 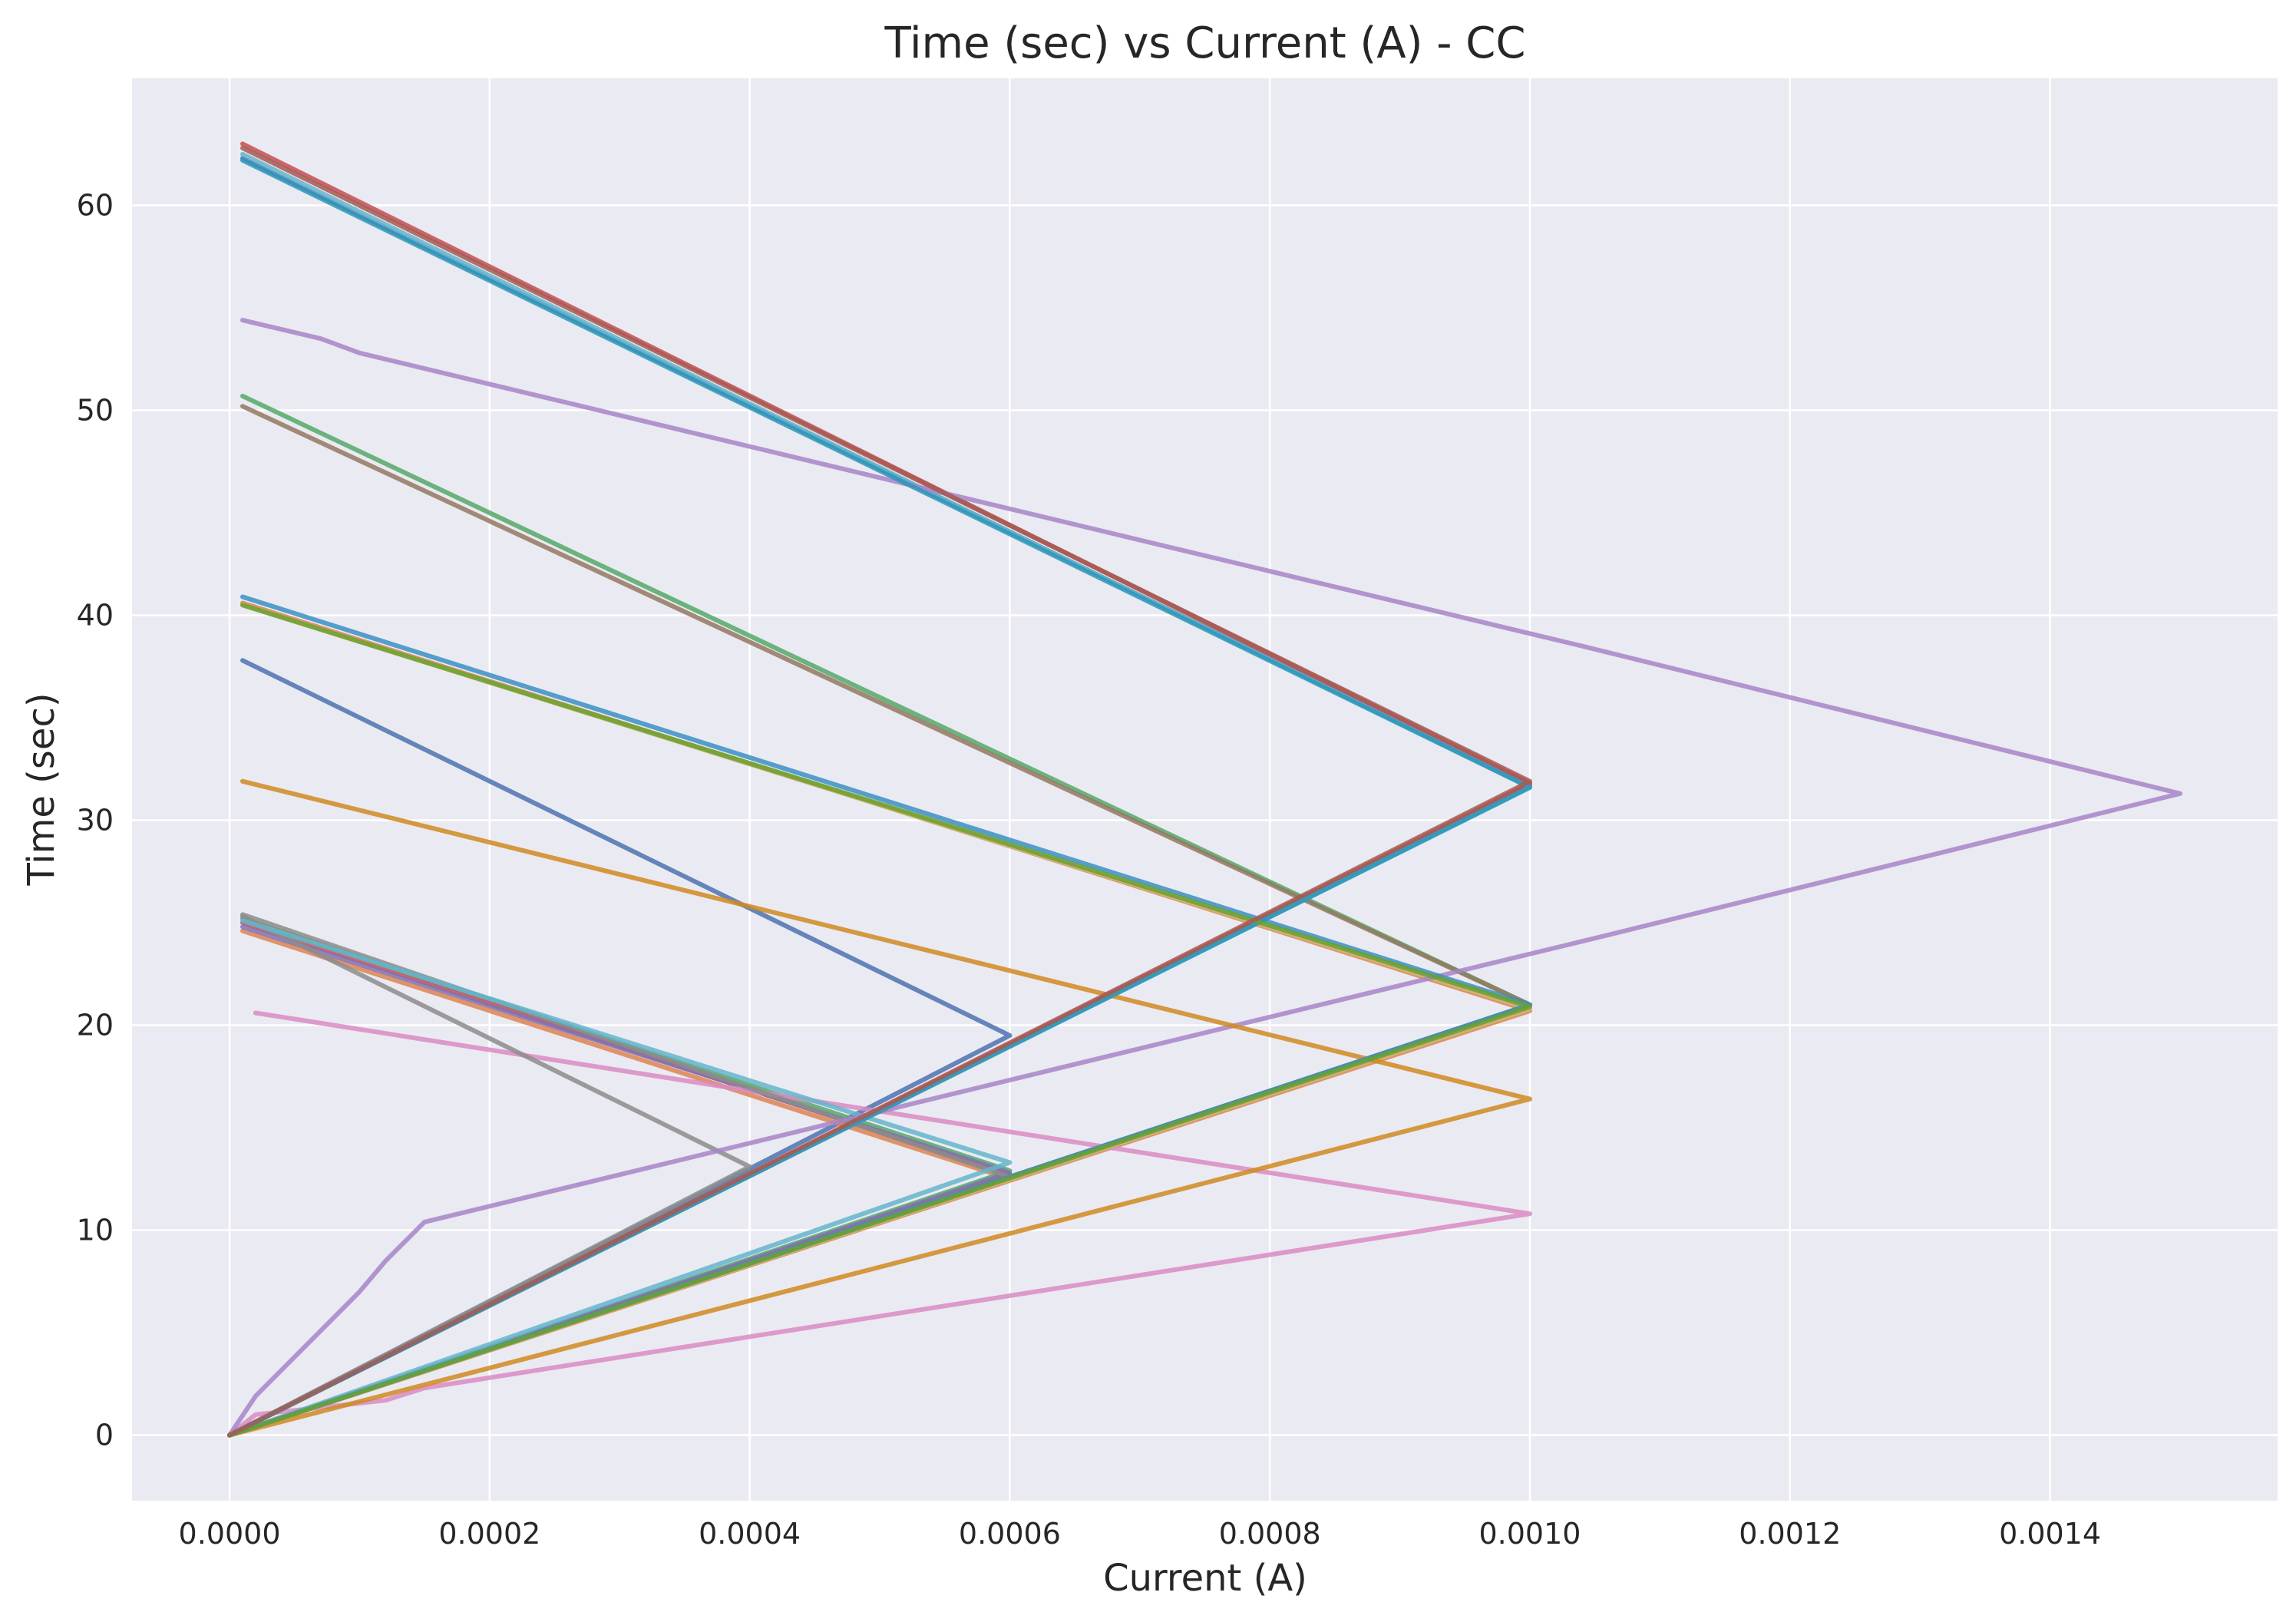 What do you see at coordinates (230, 1534) in the screenshot?
I see `x-tick-label: 0.0000` at bounding box center [230, 1534].